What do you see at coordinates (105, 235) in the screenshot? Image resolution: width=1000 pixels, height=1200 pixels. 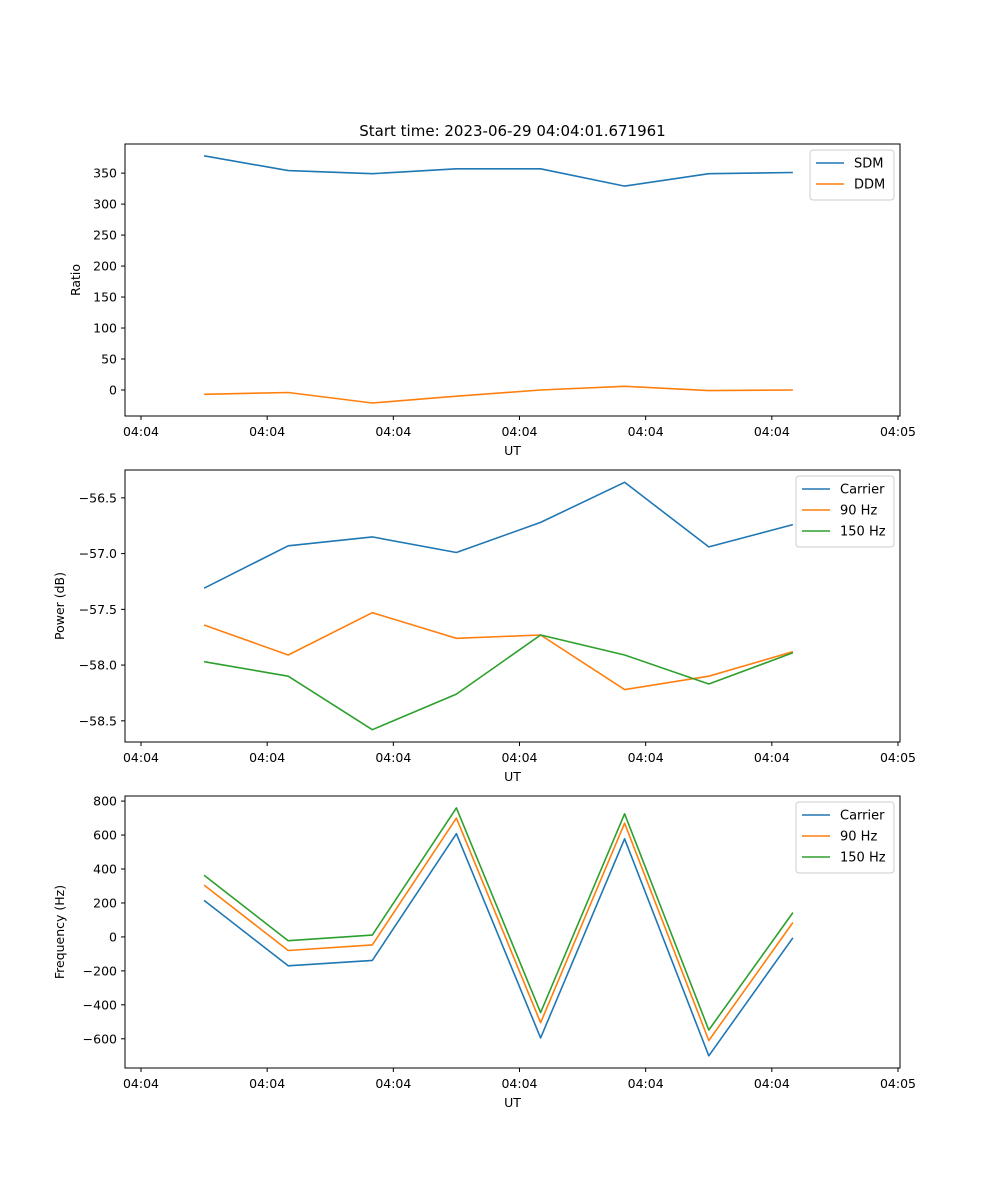 I see `y-tick-label: 250` at bounding box center [105, 235].